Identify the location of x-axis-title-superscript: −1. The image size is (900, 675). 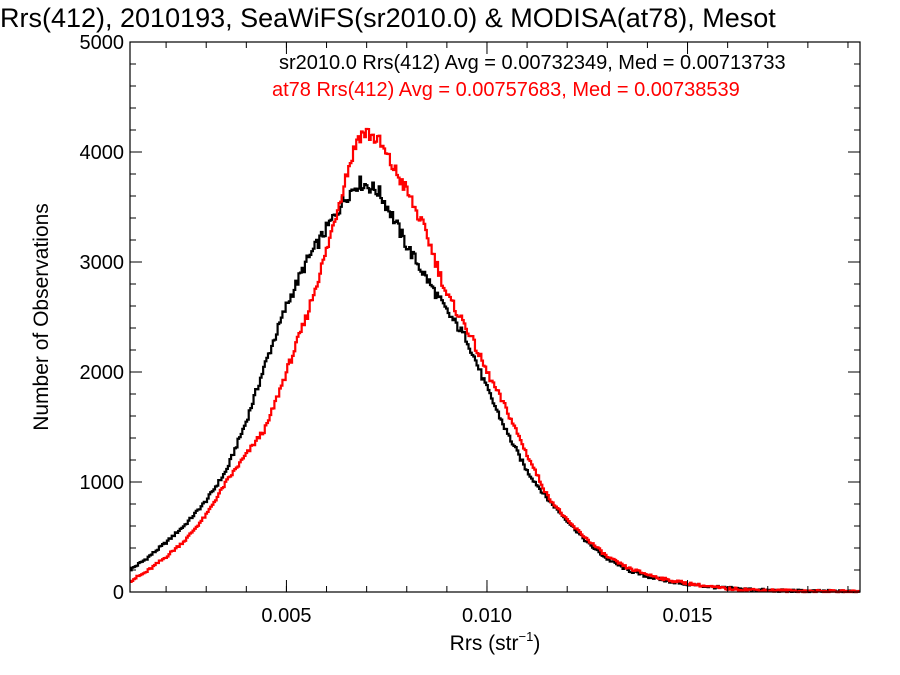
(526, 636).